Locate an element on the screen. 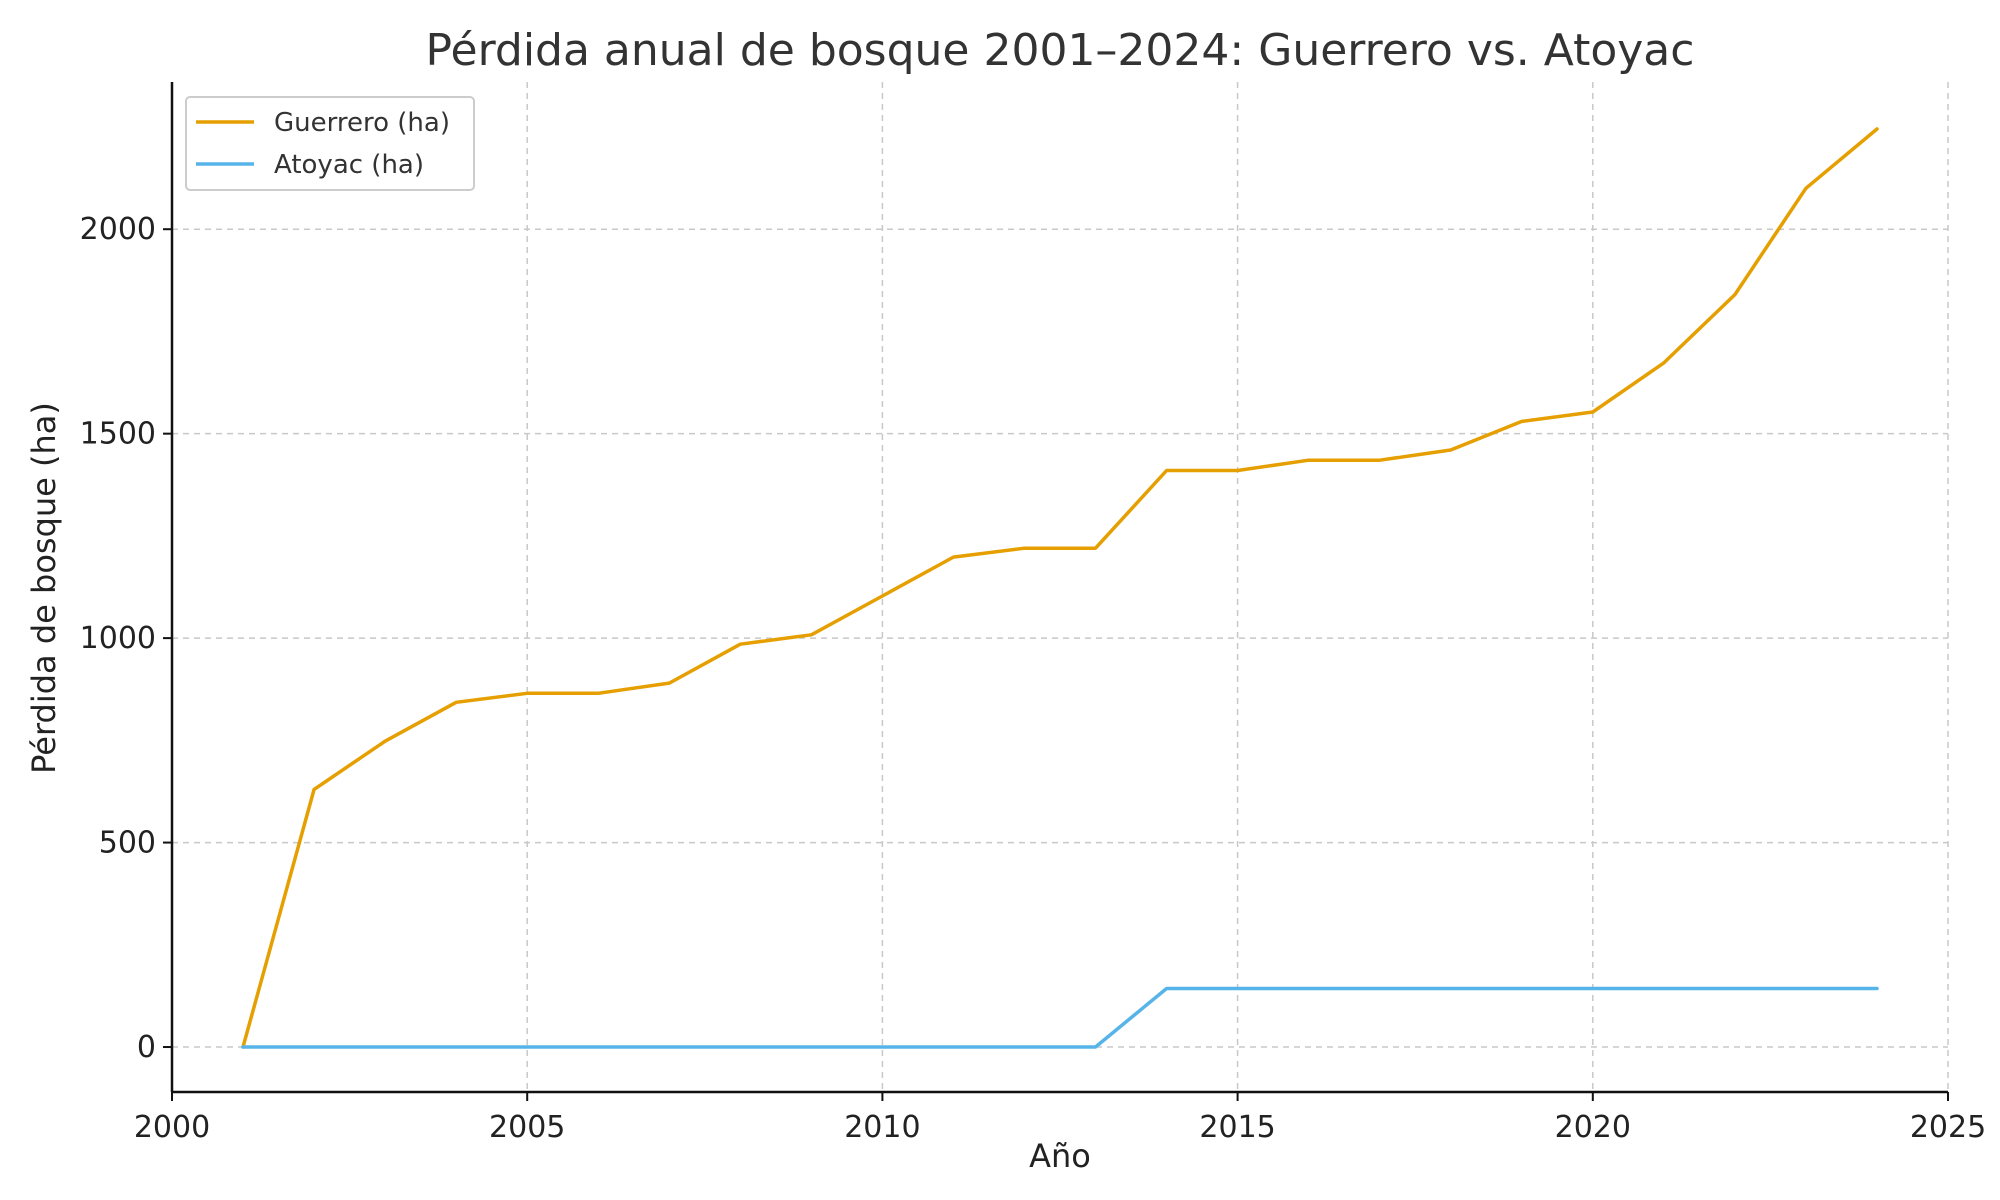 The image size is (2000, 1200). y-tick-label: 2000 is located at coordinates (118, 229).